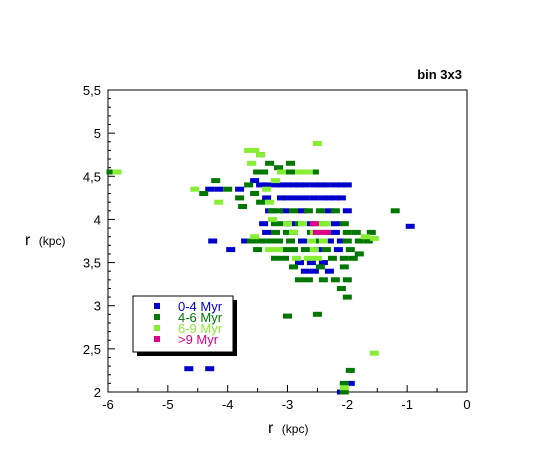  What do you see at coordinates (97, 133) in the screenshot?
I see `y-tick-label: 5` at bounding box center [97, 133].